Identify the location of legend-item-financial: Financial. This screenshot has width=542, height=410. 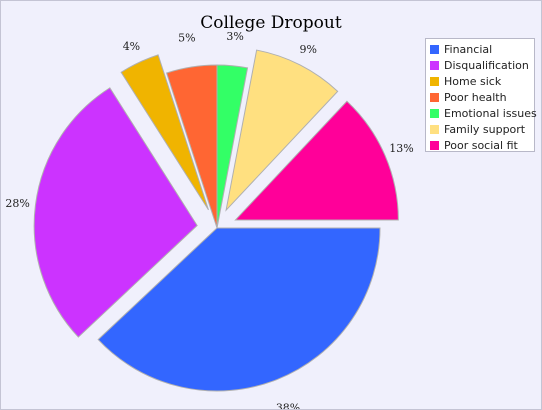
(482, 49).